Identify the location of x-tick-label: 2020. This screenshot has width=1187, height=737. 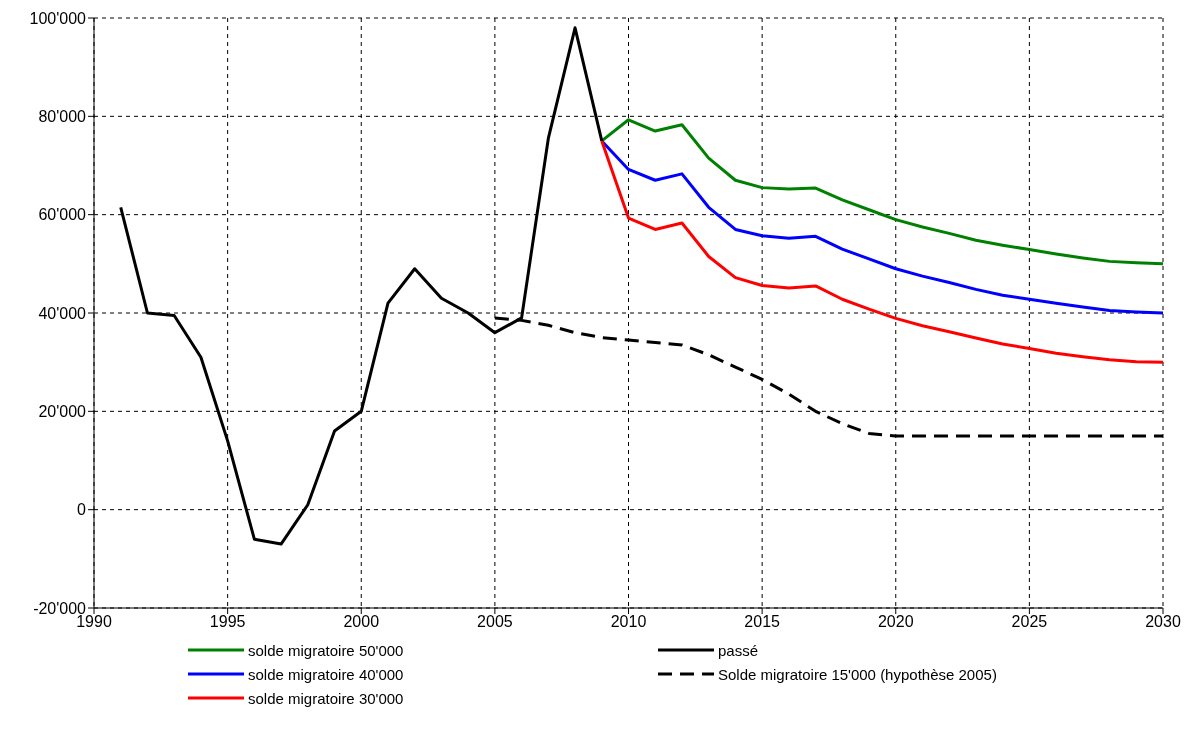
(895, 622).